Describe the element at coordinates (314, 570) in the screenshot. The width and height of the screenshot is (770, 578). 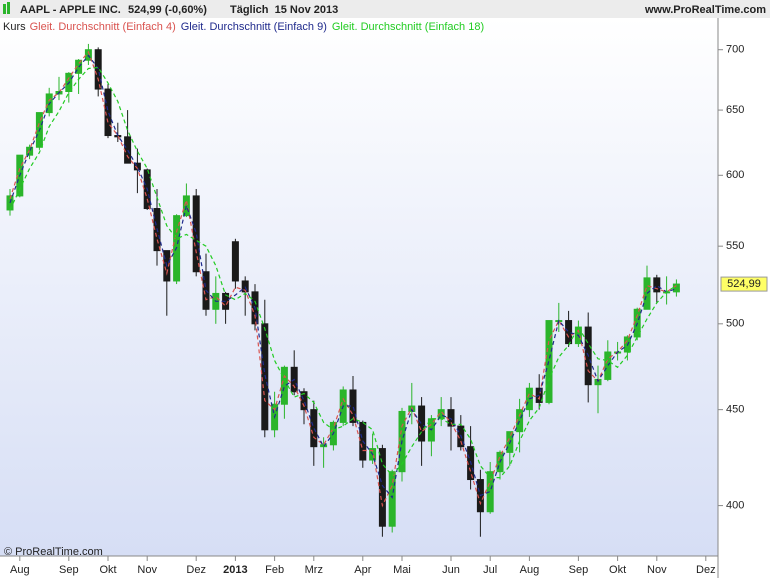
I see `x-tick-label: Mrz` at that location.